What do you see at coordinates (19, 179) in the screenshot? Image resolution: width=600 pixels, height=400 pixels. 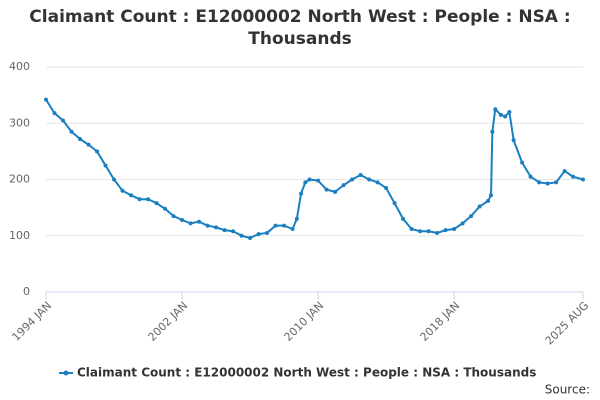 I see `y-tick-label: 200` at bounding box center [19, 179].